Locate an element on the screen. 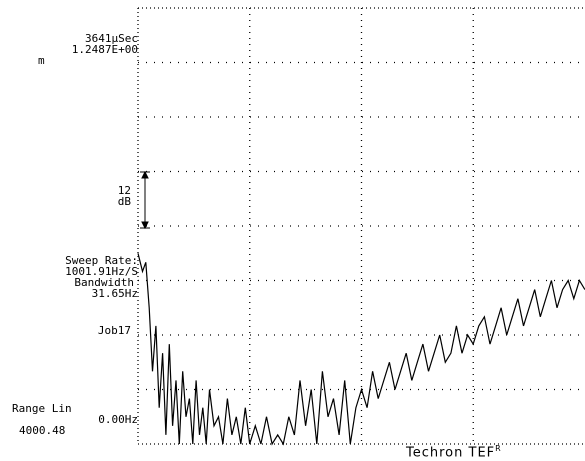 The image size is (585, 461). job-label: Job17 is located at coordinates (114, 330).